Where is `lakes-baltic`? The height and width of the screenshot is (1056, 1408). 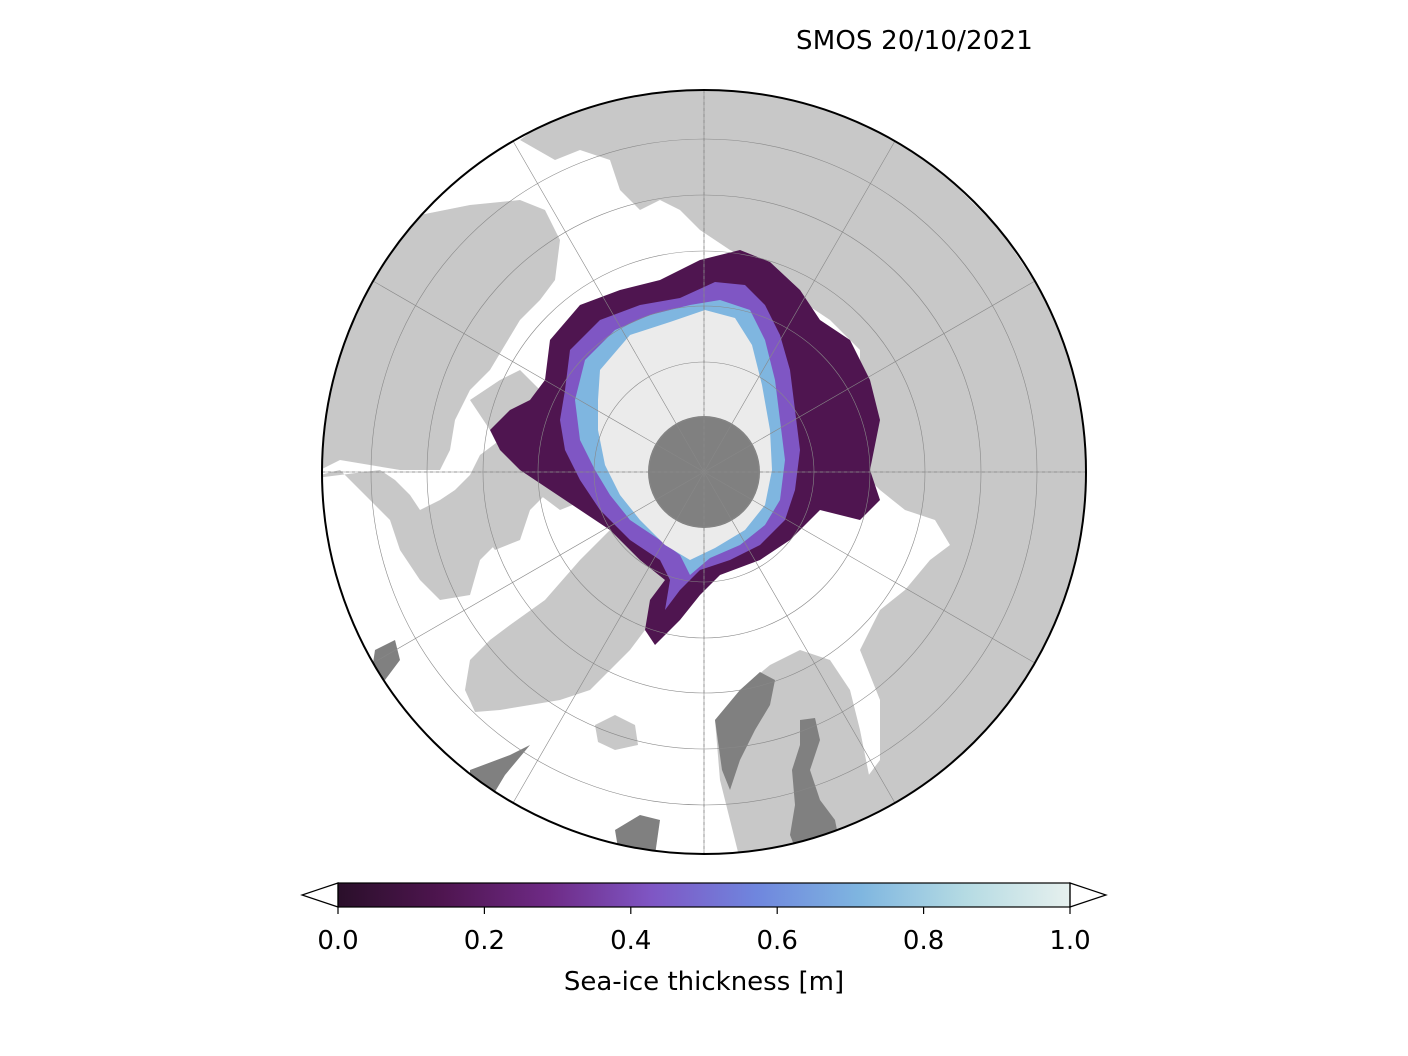 lakes-baltic is located at coordinates (815, 786).